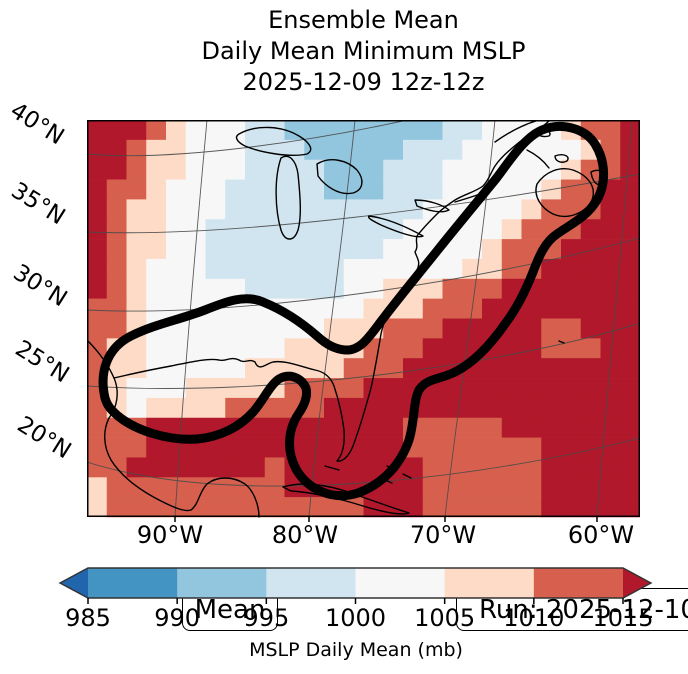 The image size is (688, 674). I want to click on parallel-30n, so click(363, 274).